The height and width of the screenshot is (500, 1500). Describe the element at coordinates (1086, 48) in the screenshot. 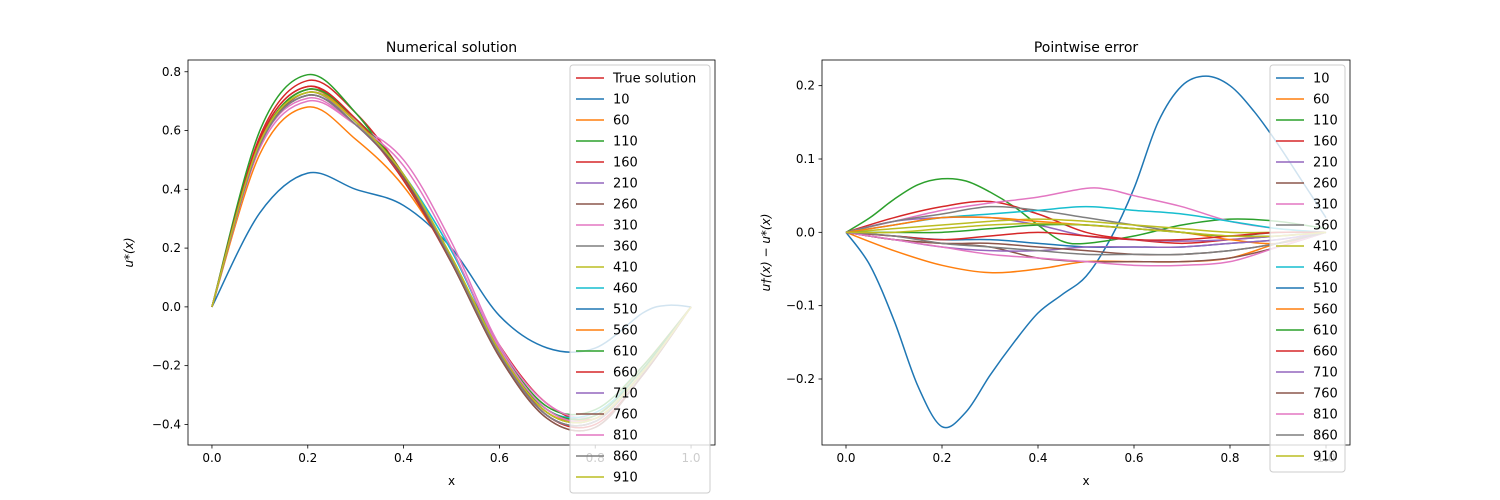

I see `chart-title: Pointwise error` at that location.